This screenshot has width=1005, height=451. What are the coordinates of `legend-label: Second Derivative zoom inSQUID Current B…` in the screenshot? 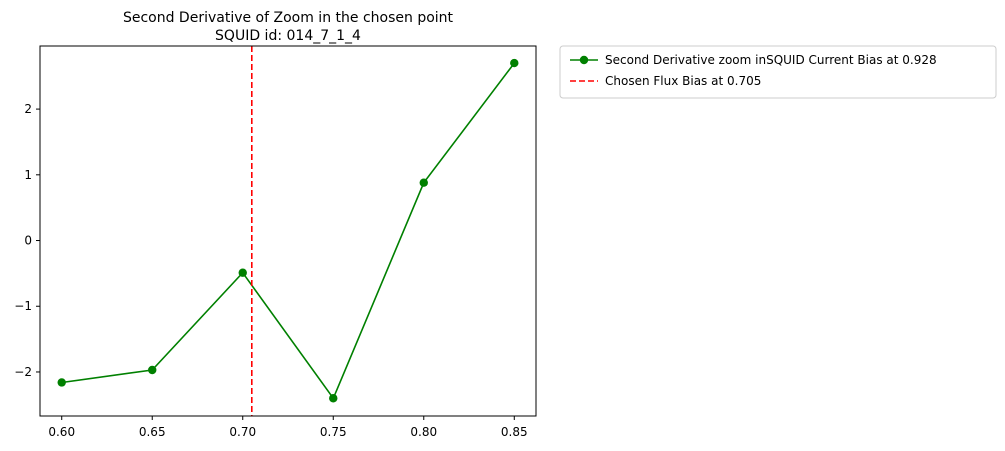 It's located at (771, 60).